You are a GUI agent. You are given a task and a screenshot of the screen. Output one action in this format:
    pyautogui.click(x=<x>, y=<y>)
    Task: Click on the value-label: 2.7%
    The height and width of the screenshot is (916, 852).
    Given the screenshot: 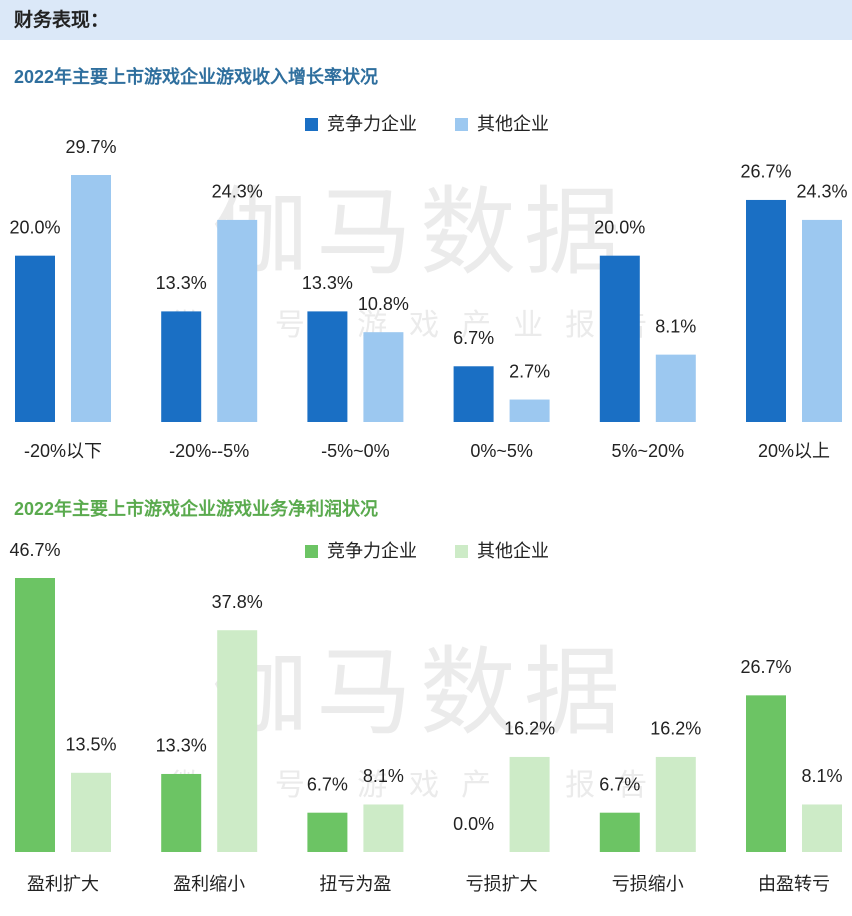 What is the action you would take?
    pyautogui.click(x=529, y=371)
    